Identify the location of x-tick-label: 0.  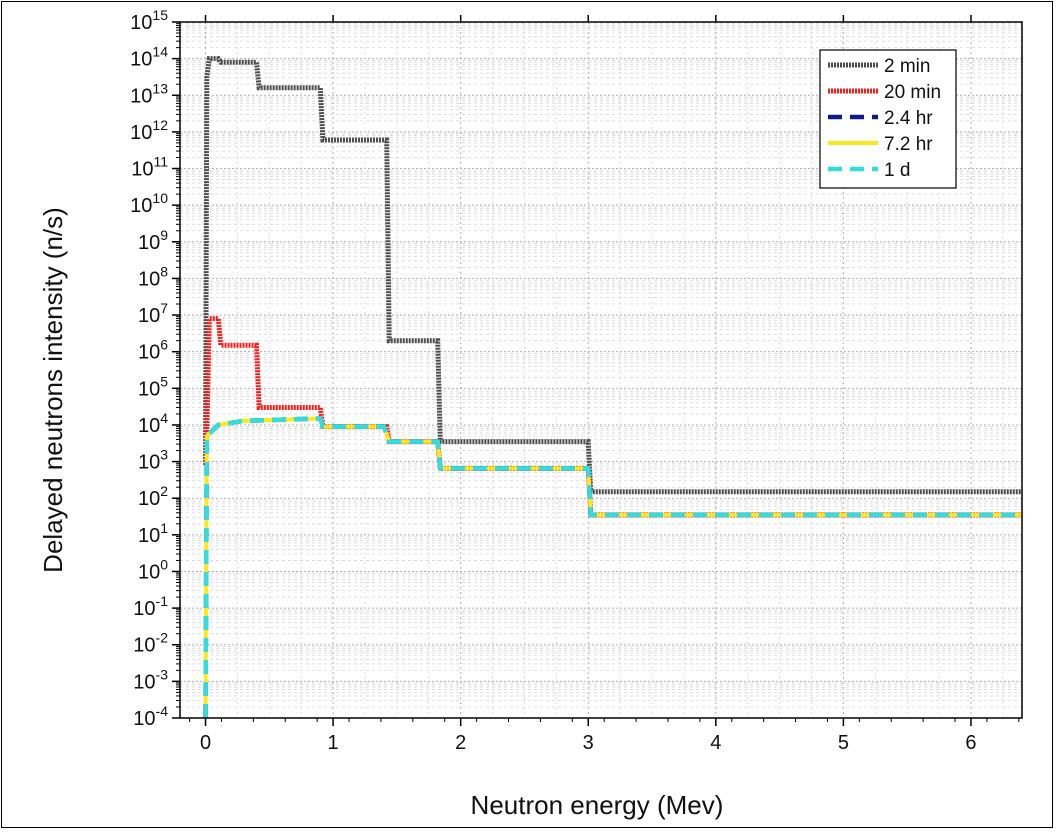
(205, 743).